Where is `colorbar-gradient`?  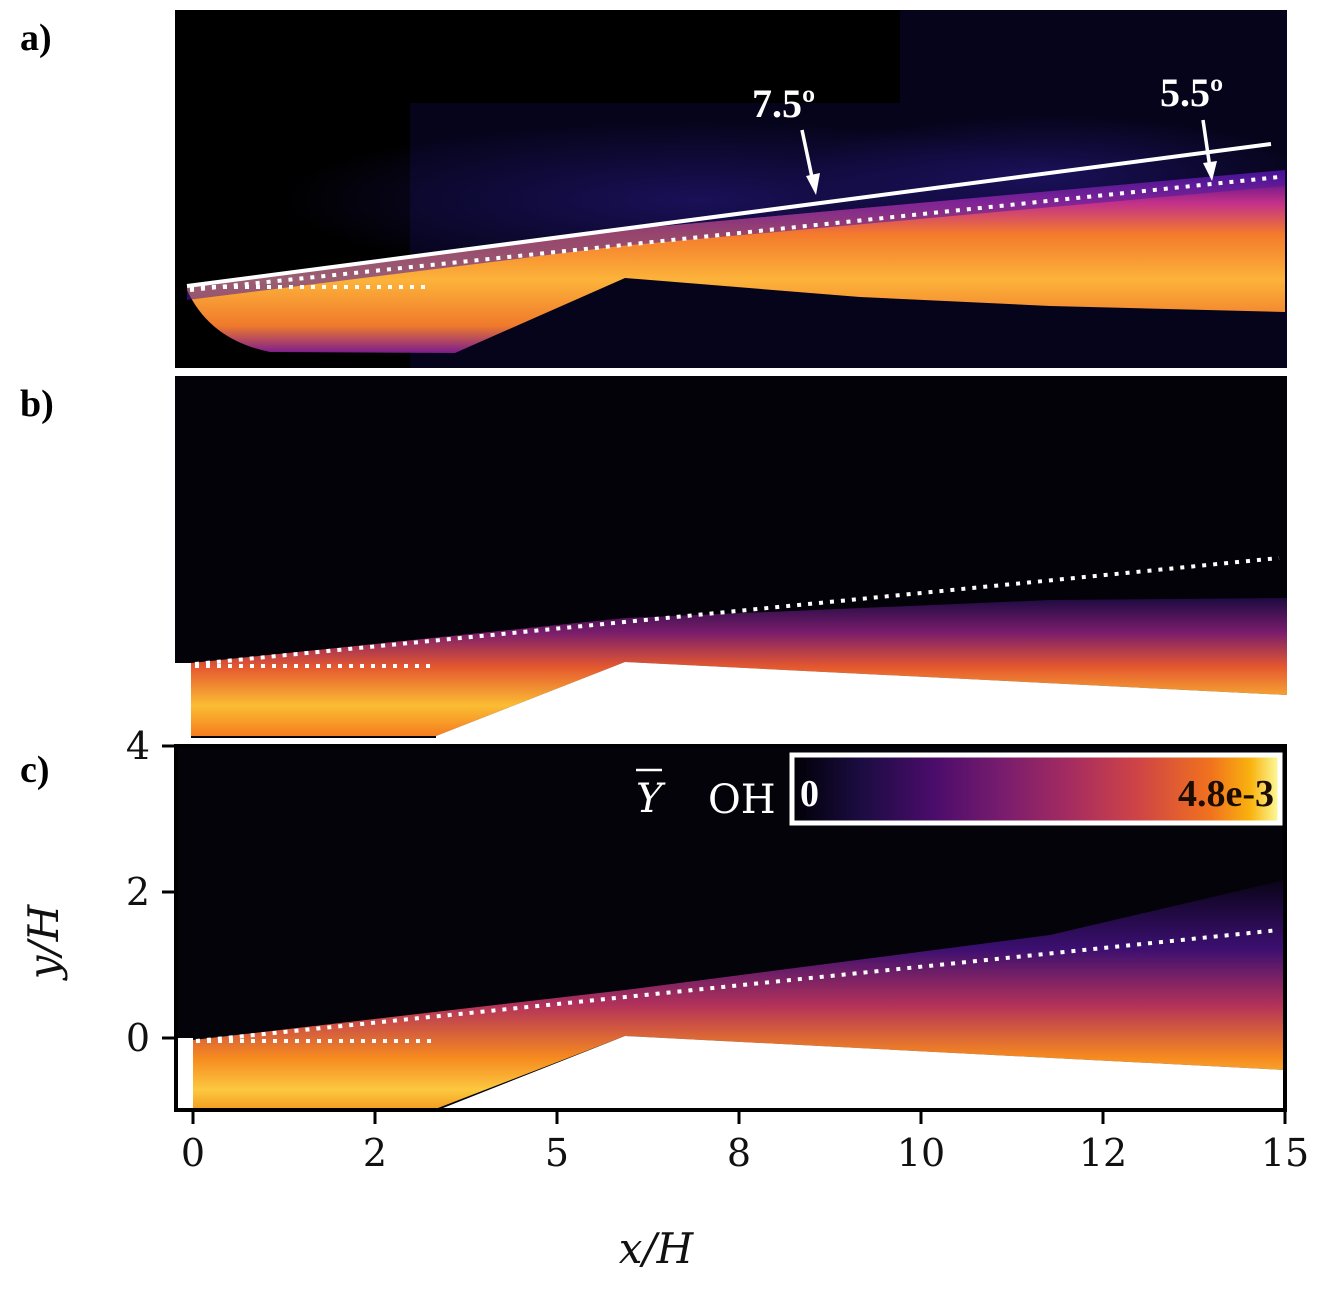
colorbar-gradient is located at coordinates (1036, 789).